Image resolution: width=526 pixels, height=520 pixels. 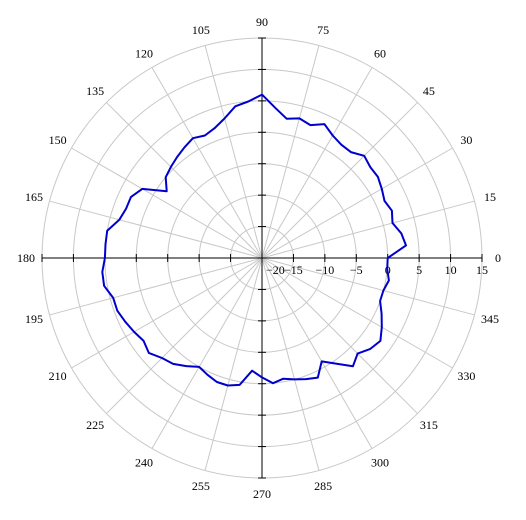 I want to click on angle-tick-label: 210, so click(x=58, y=376).